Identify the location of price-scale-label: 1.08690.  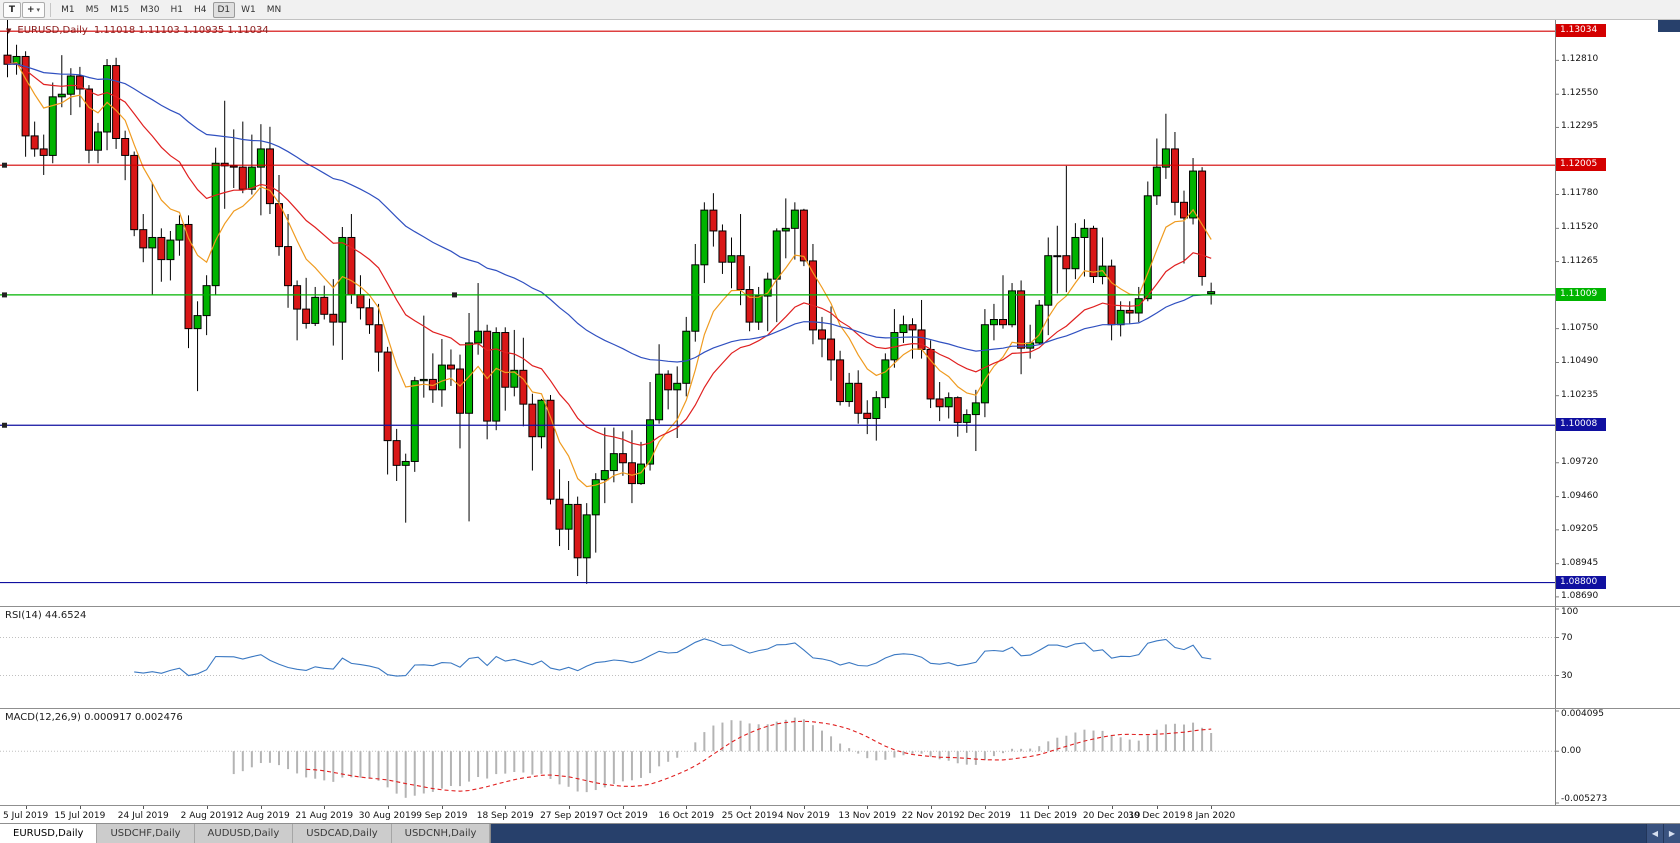
(1580, 595).